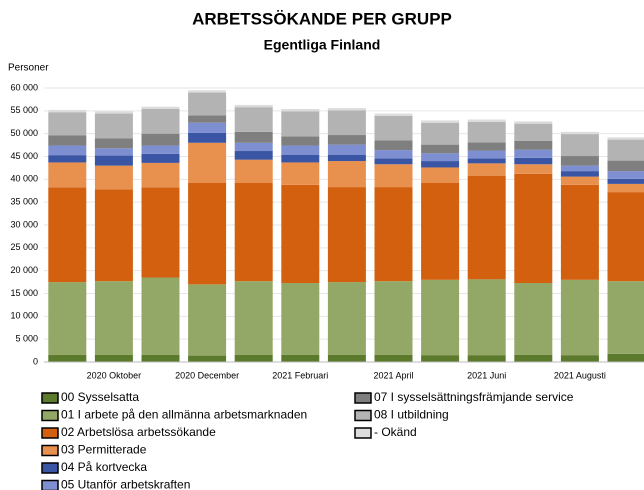 The height and width of the screenshot is (490, 644). What do you see at coordinates (24, 270) in the screenshot?
I see `y-tick-label: 20 000` at bounding box center [24, 270].